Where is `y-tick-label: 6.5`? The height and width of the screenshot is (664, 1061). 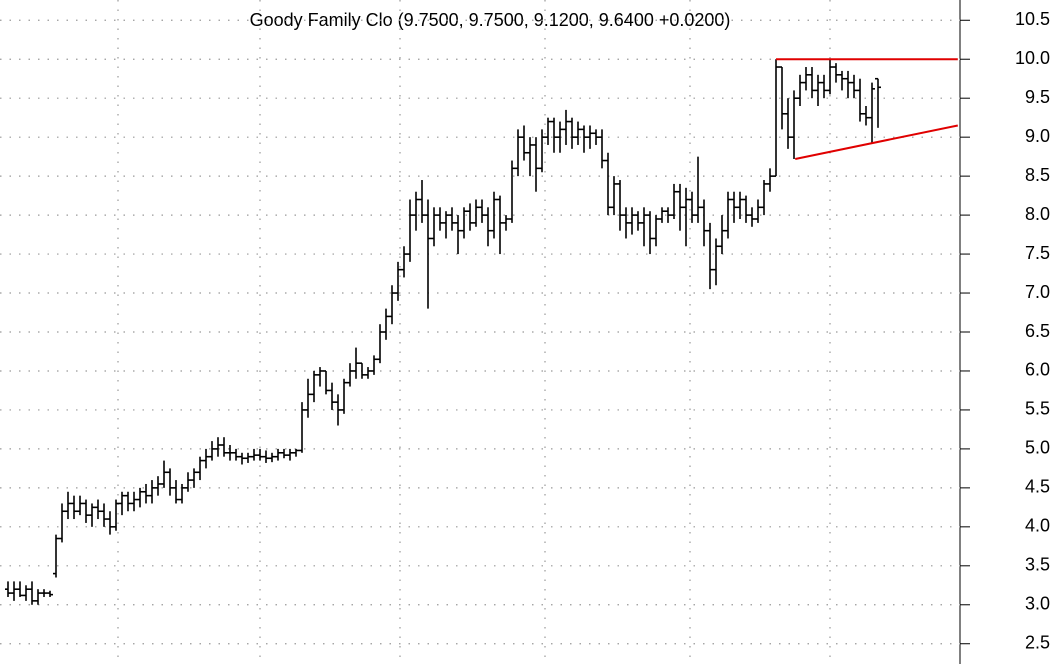
y-tick-label: 6.5 is located at coordinates (1037, 331).